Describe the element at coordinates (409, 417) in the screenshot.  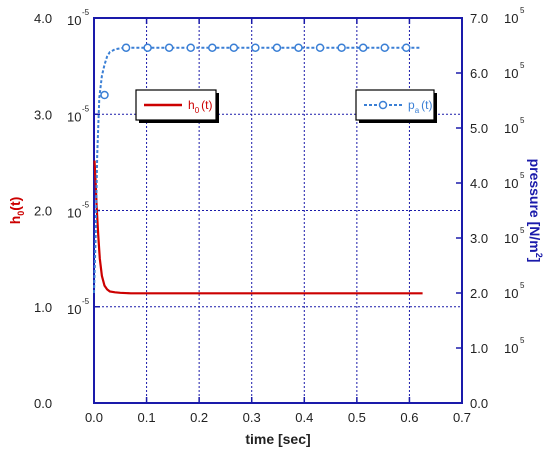
I see `x-tick-label: 0.6` at that location.